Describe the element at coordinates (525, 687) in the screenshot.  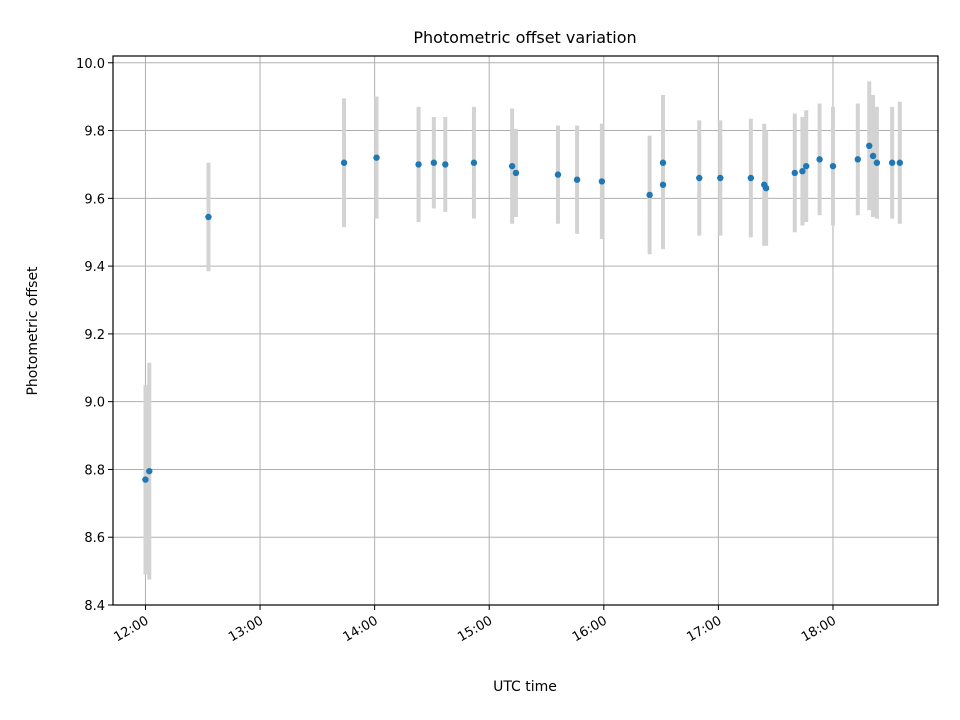
I see `x-axis-label: UTC time` at that location.